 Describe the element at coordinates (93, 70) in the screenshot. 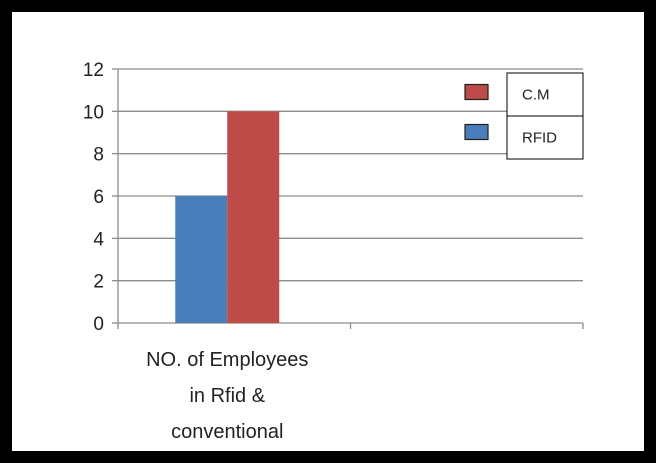

I see `y-tick-label: 12` at that location.